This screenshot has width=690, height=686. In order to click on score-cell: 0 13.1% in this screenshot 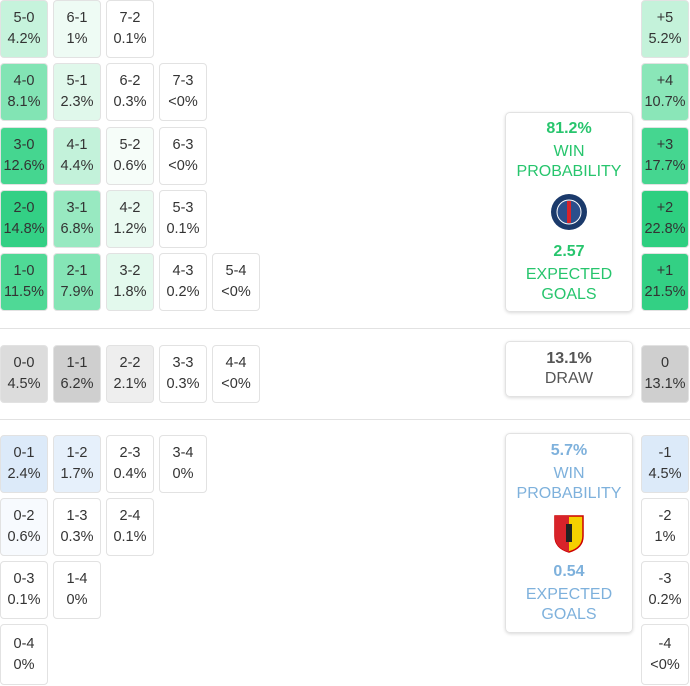, I will do `click(665, 374)`.